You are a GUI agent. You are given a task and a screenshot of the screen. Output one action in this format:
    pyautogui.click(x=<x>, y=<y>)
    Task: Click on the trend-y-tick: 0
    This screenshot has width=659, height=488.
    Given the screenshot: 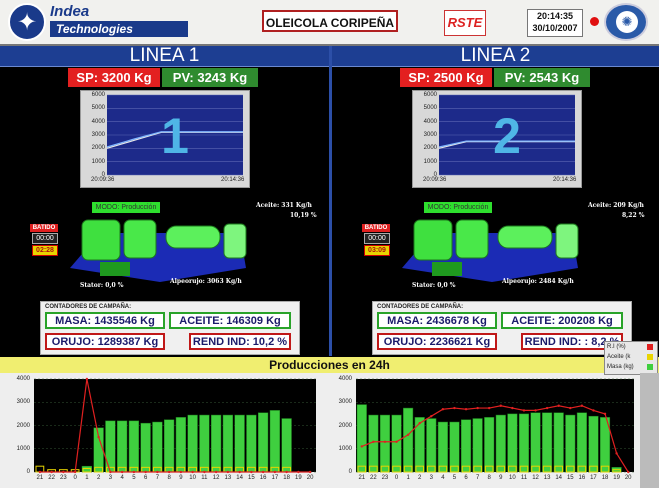 What is the action you would take?
    pyautogui.click(x=103, y=175)
    